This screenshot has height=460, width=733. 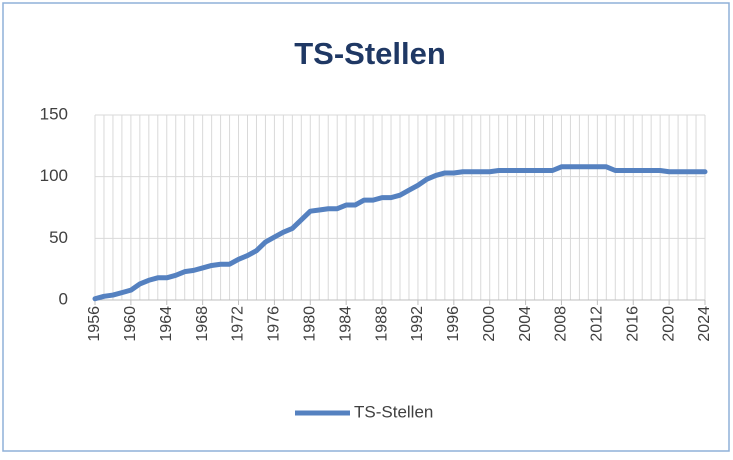 What do you see at coordinates (370, 53) in the screenshot?
I see `chart-title: TS-Stellen` at bounding box center [370, 53].